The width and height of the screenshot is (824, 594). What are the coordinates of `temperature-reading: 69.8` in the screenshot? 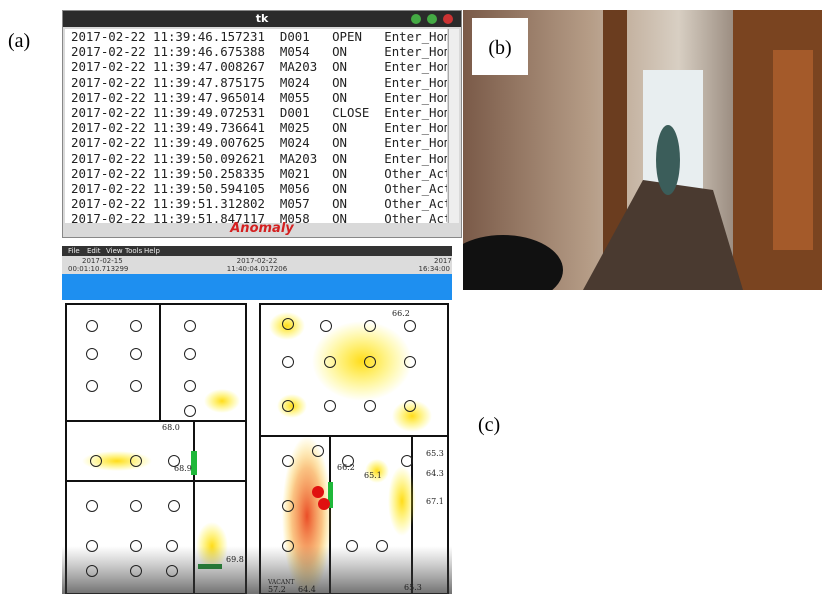 It's located at (235, 559).